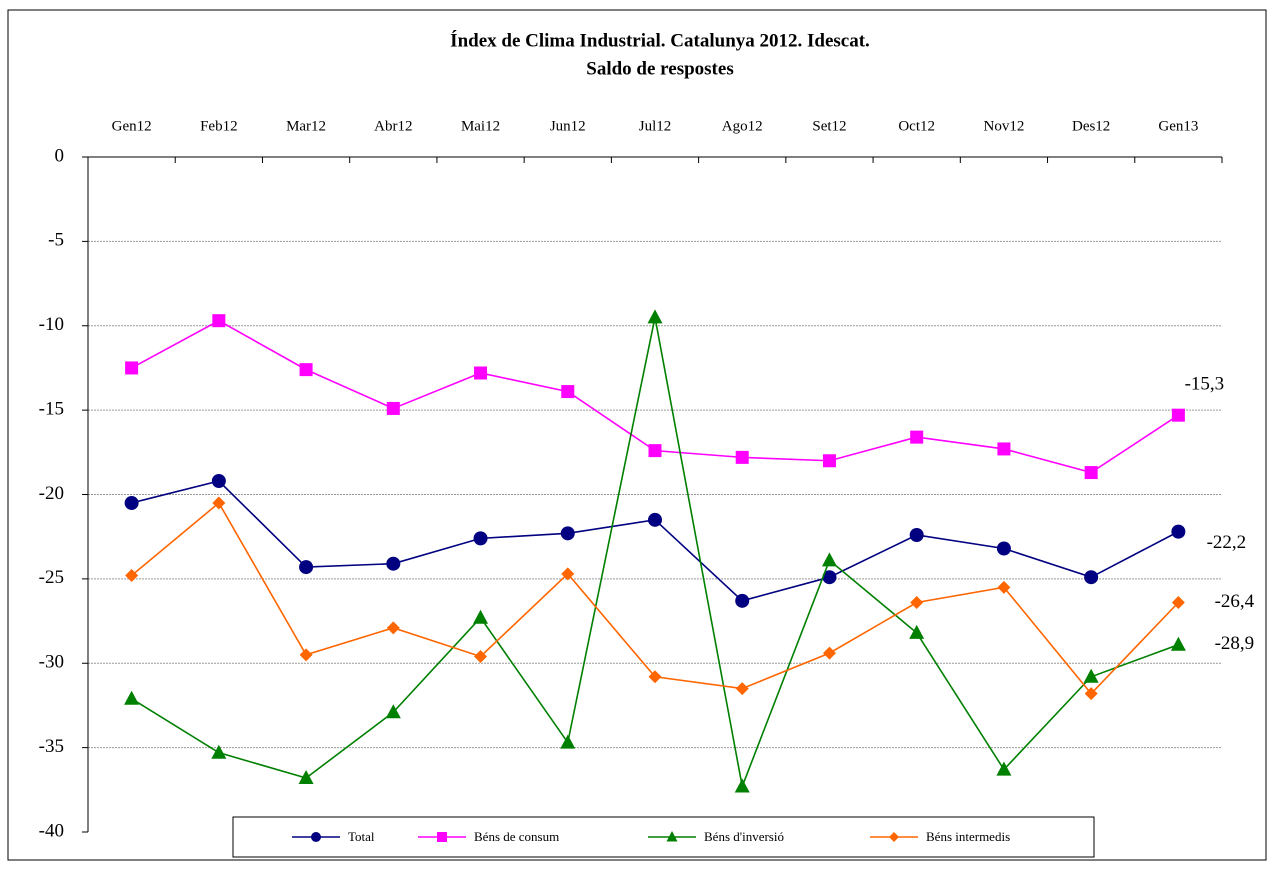 The height and width of the screenshot is (874, 1274). Describe the element at coordinates (56, 240) in the screenshot. I see `y-tick-label: -5` at that location.